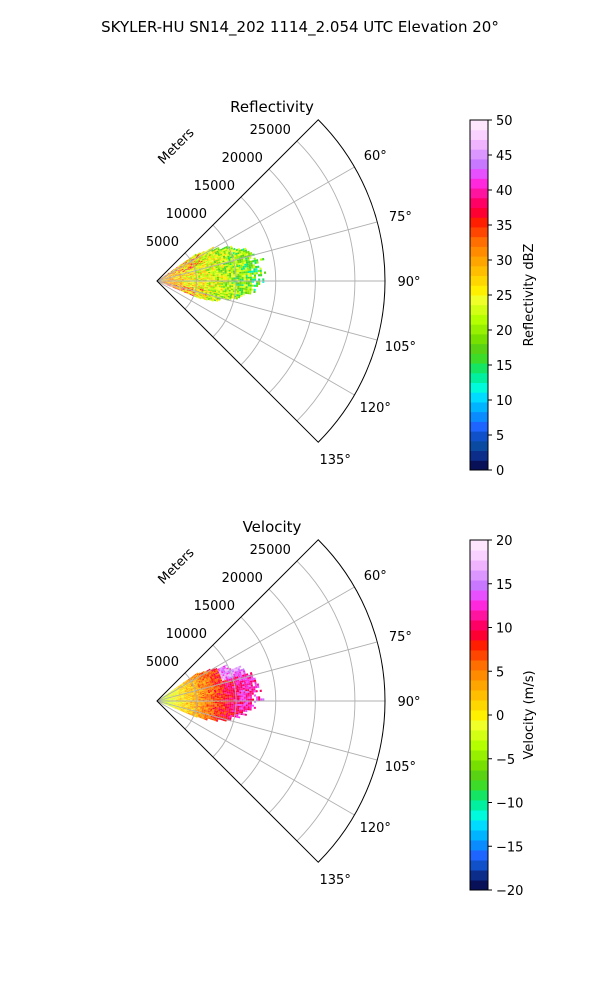 The width and height of the screenshot is (600, 1000). Describe the element at coordinates (270, 281) in the screenshot. I see `polar-grid` at that location.